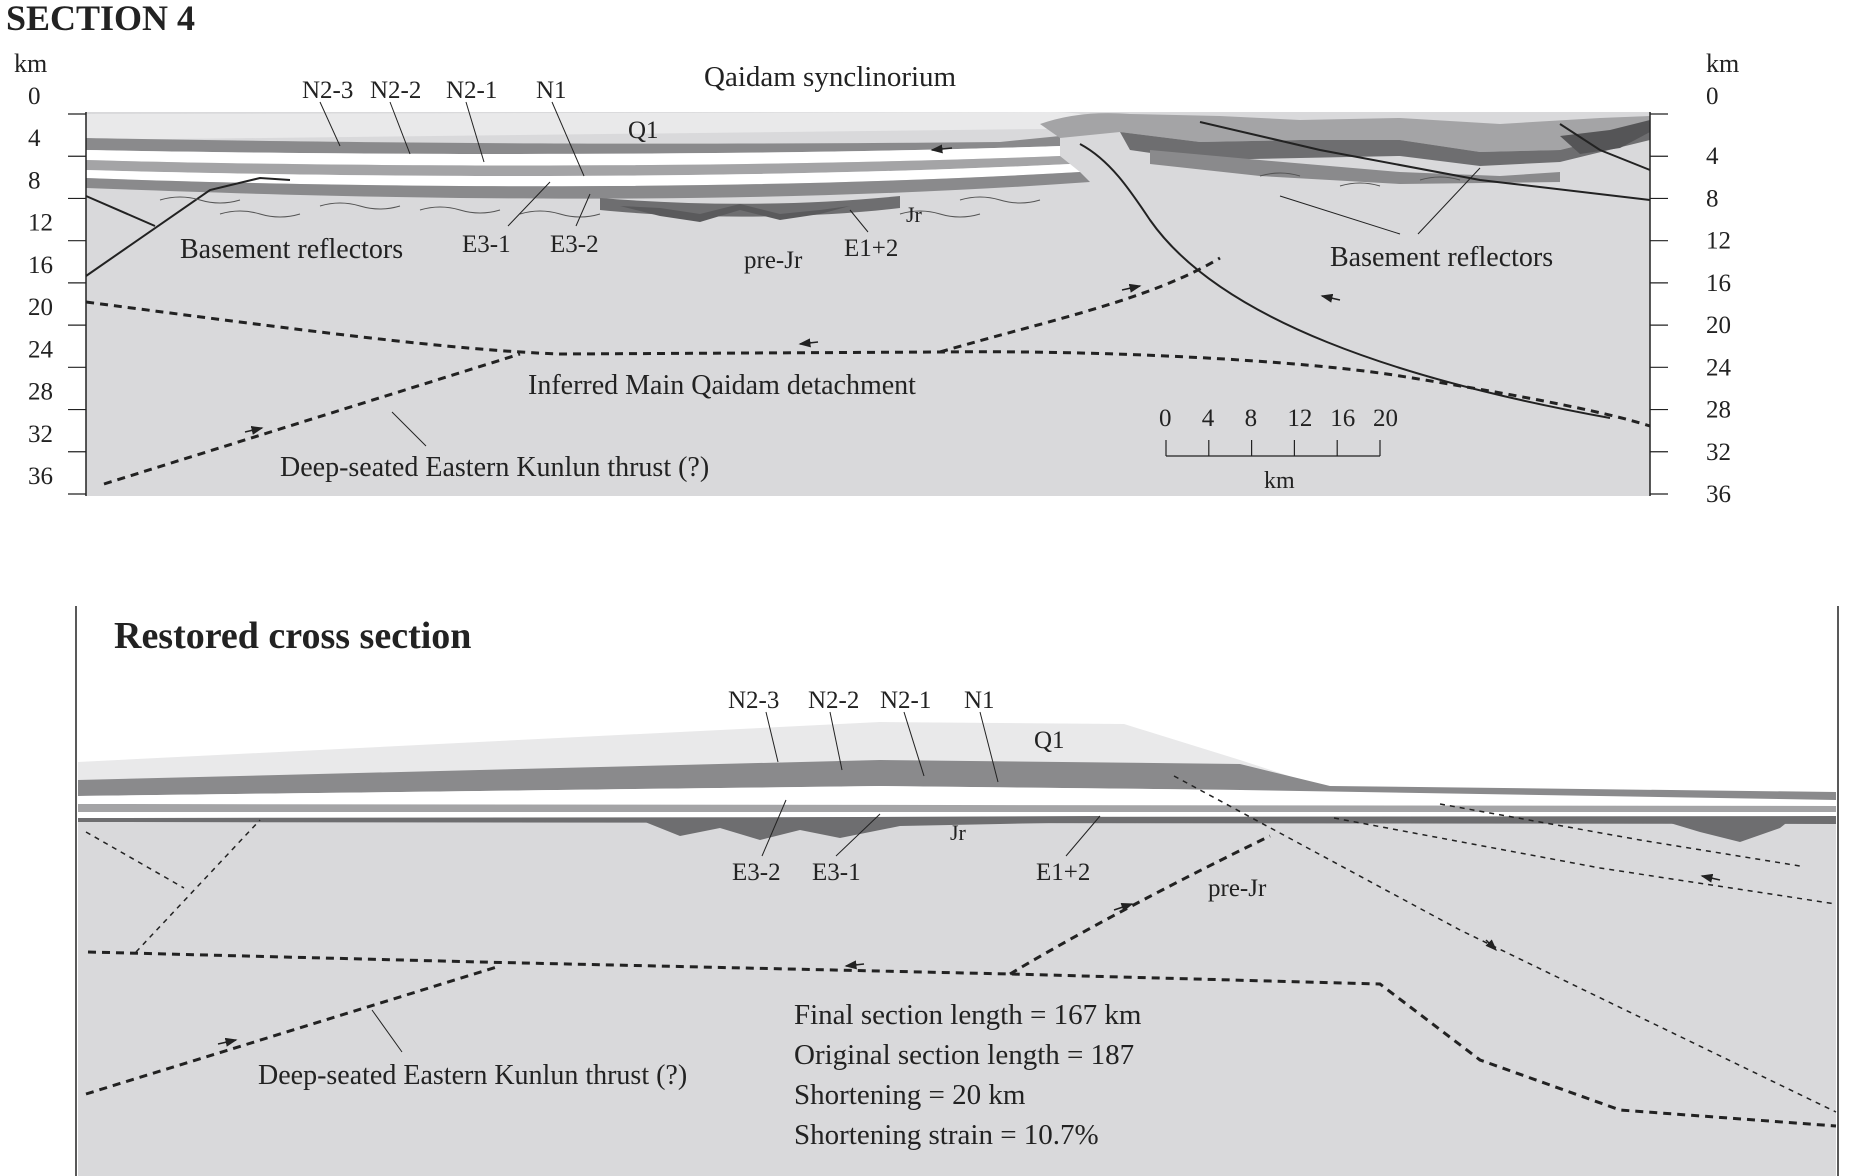 This screenshot has height=1176, width=1850. I want to click on label-basement-reflectors-right: Basement reflectors, so click(1441, 257).